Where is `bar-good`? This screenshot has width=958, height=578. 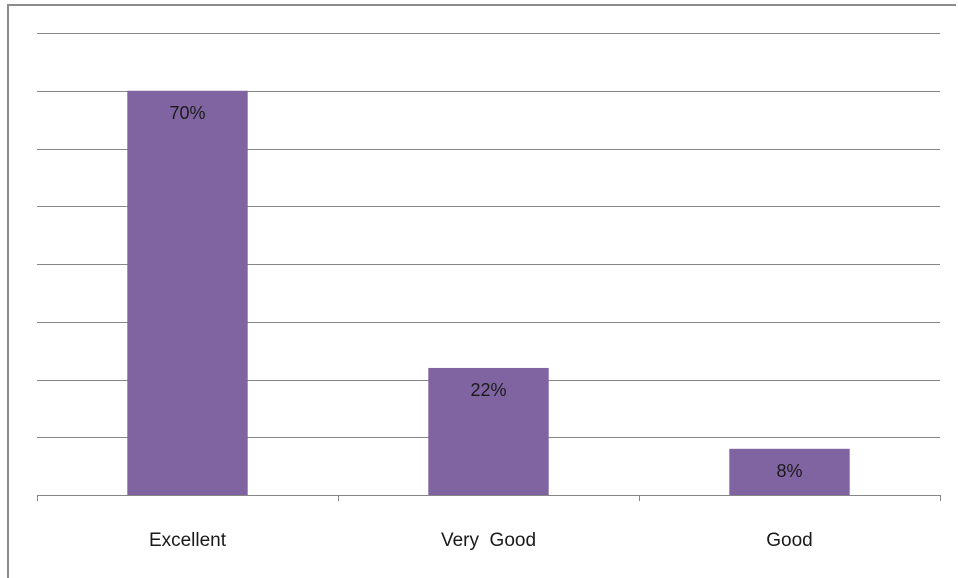 bar-good is located at coordinates (789, 471).